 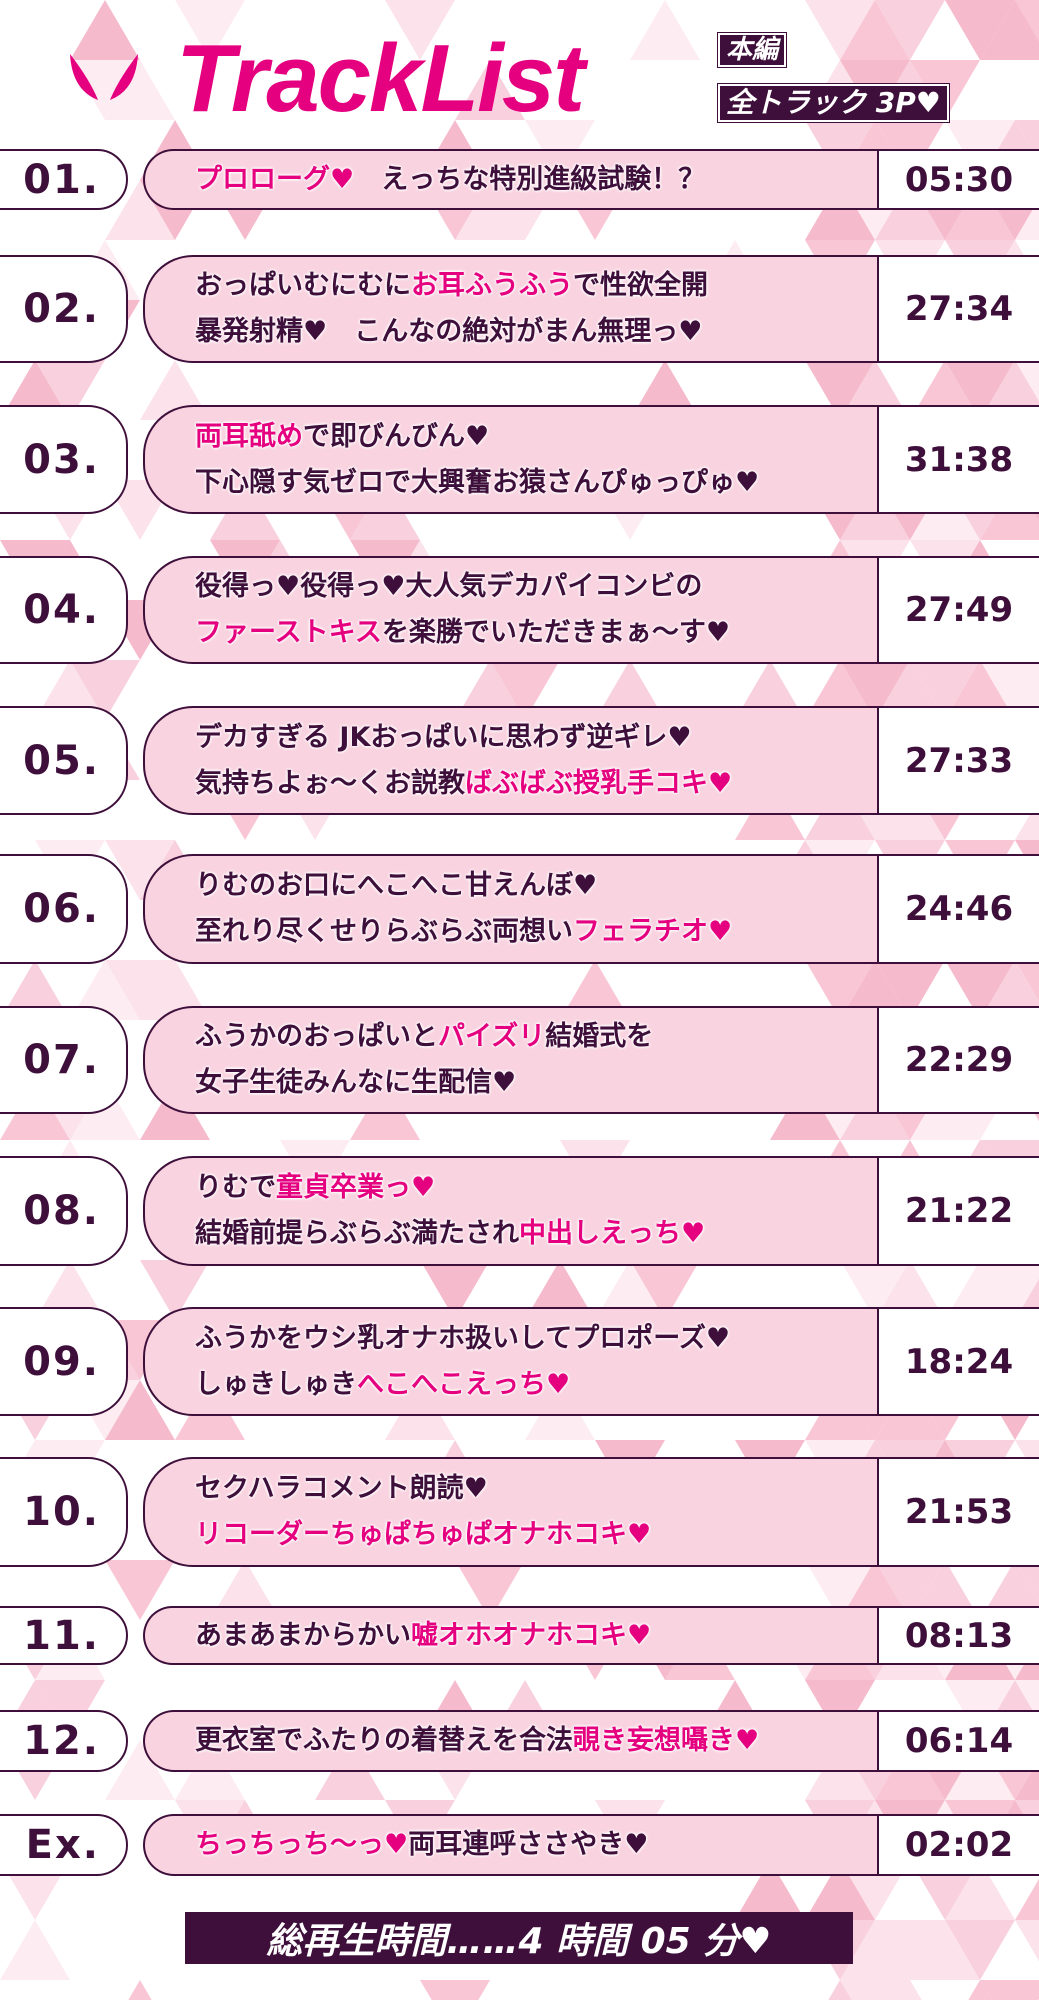 I want to click on highlighted-text: 覗き妄想囁き♥, so click(x=666, y=1740).